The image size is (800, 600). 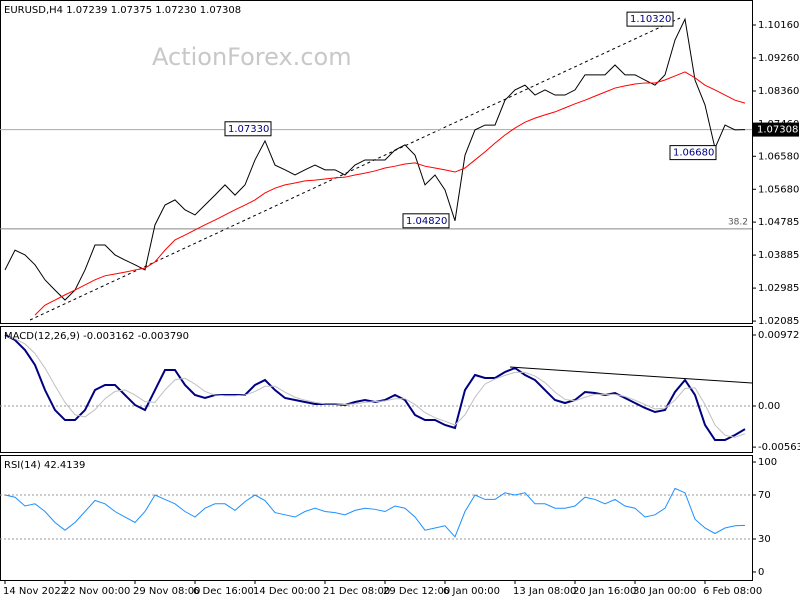 What do you see at coordinates (604, 591) in the screenshot?
I see `x-tick-label: 20 Jan 16:00` at bounding box center [604, 591].